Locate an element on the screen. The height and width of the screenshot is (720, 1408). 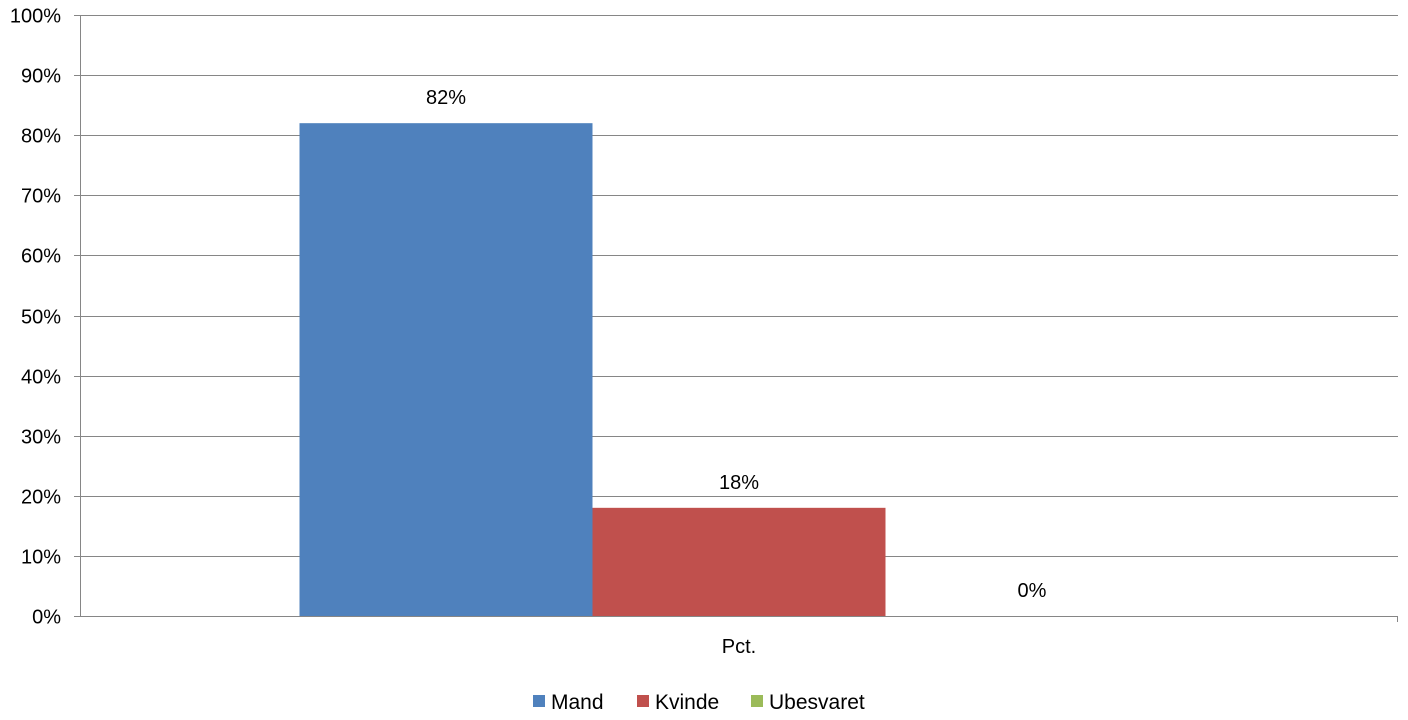
category-labels: Pct. is located at coordinates (739, 647).